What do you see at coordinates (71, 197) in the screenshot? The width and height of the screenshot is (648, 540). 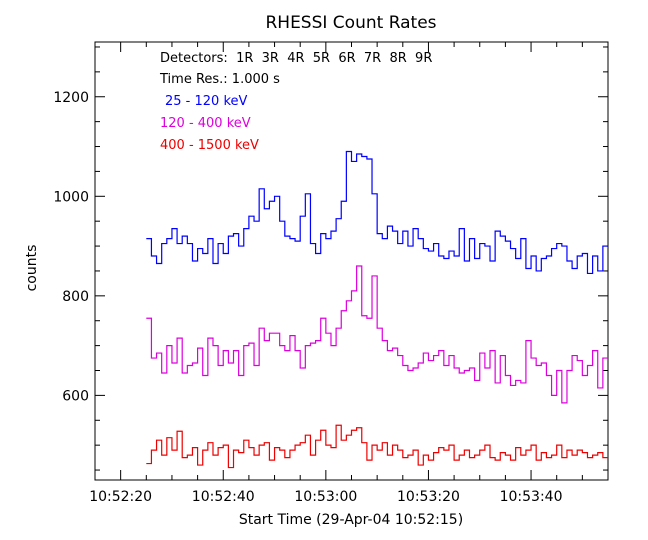 I see `y-tick-label: 1000` at bounding box center [71, 197].